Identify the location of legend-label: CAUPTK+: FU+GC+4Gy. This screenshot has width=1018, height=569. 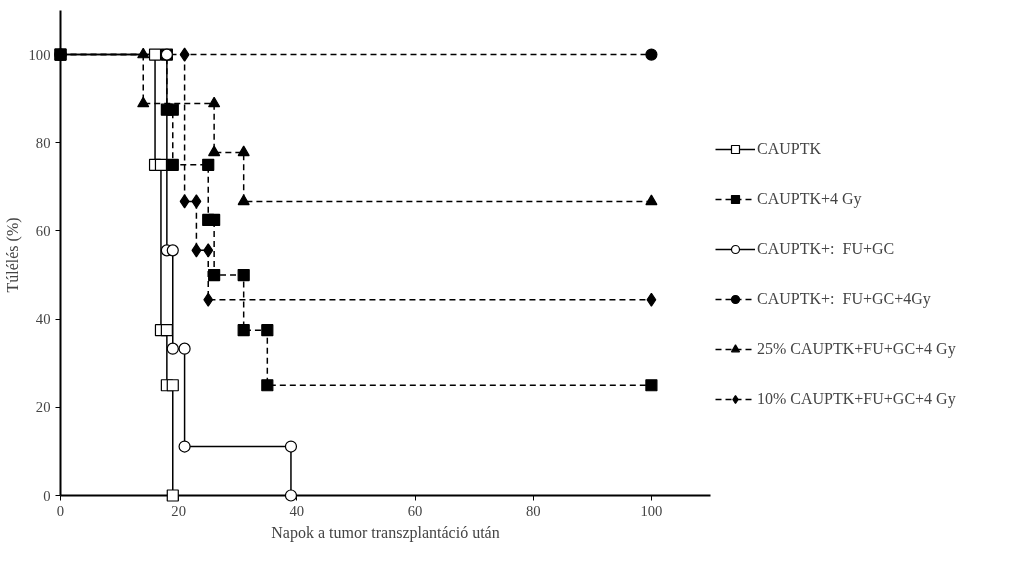
(844, 299).